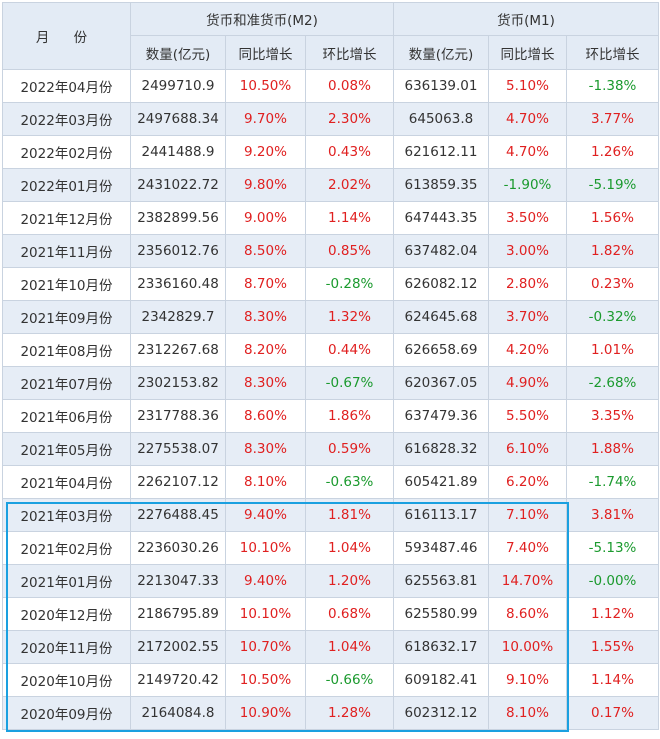  What do you see at coordinates (349, 482) in the screenshot?
I see `m2-mom-cell: -0.63%` at bounding box center [349, 482].